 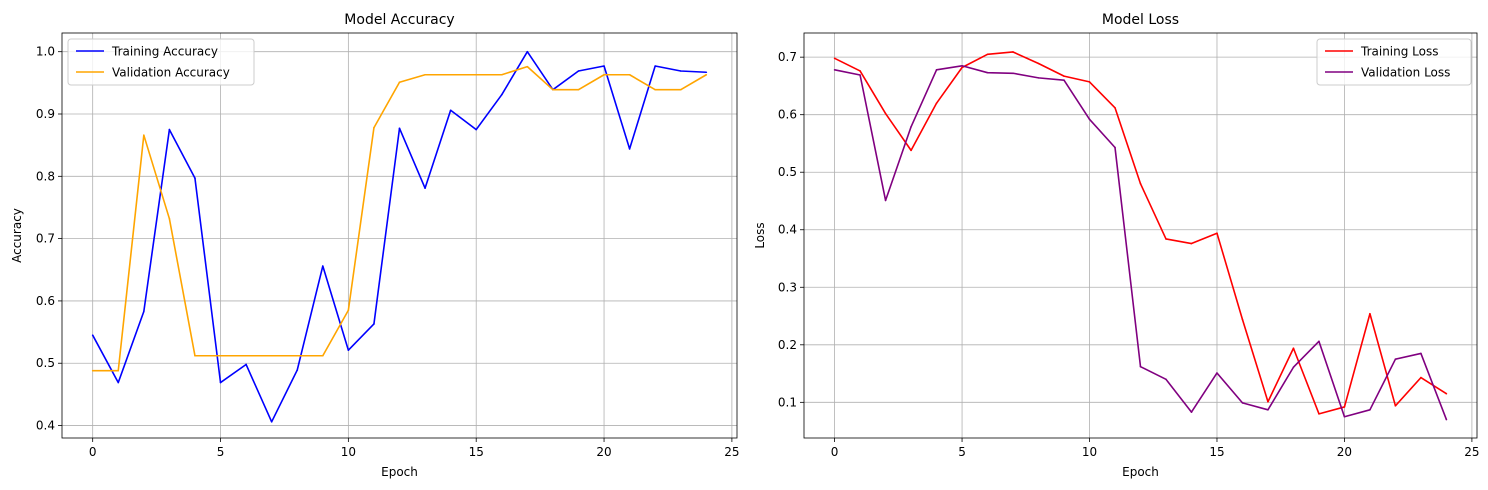 What do you see at coordinates (171, 73) in the screenshot?
I see `legend-label: Validation Accuracy` at bounding box center [171, 73].